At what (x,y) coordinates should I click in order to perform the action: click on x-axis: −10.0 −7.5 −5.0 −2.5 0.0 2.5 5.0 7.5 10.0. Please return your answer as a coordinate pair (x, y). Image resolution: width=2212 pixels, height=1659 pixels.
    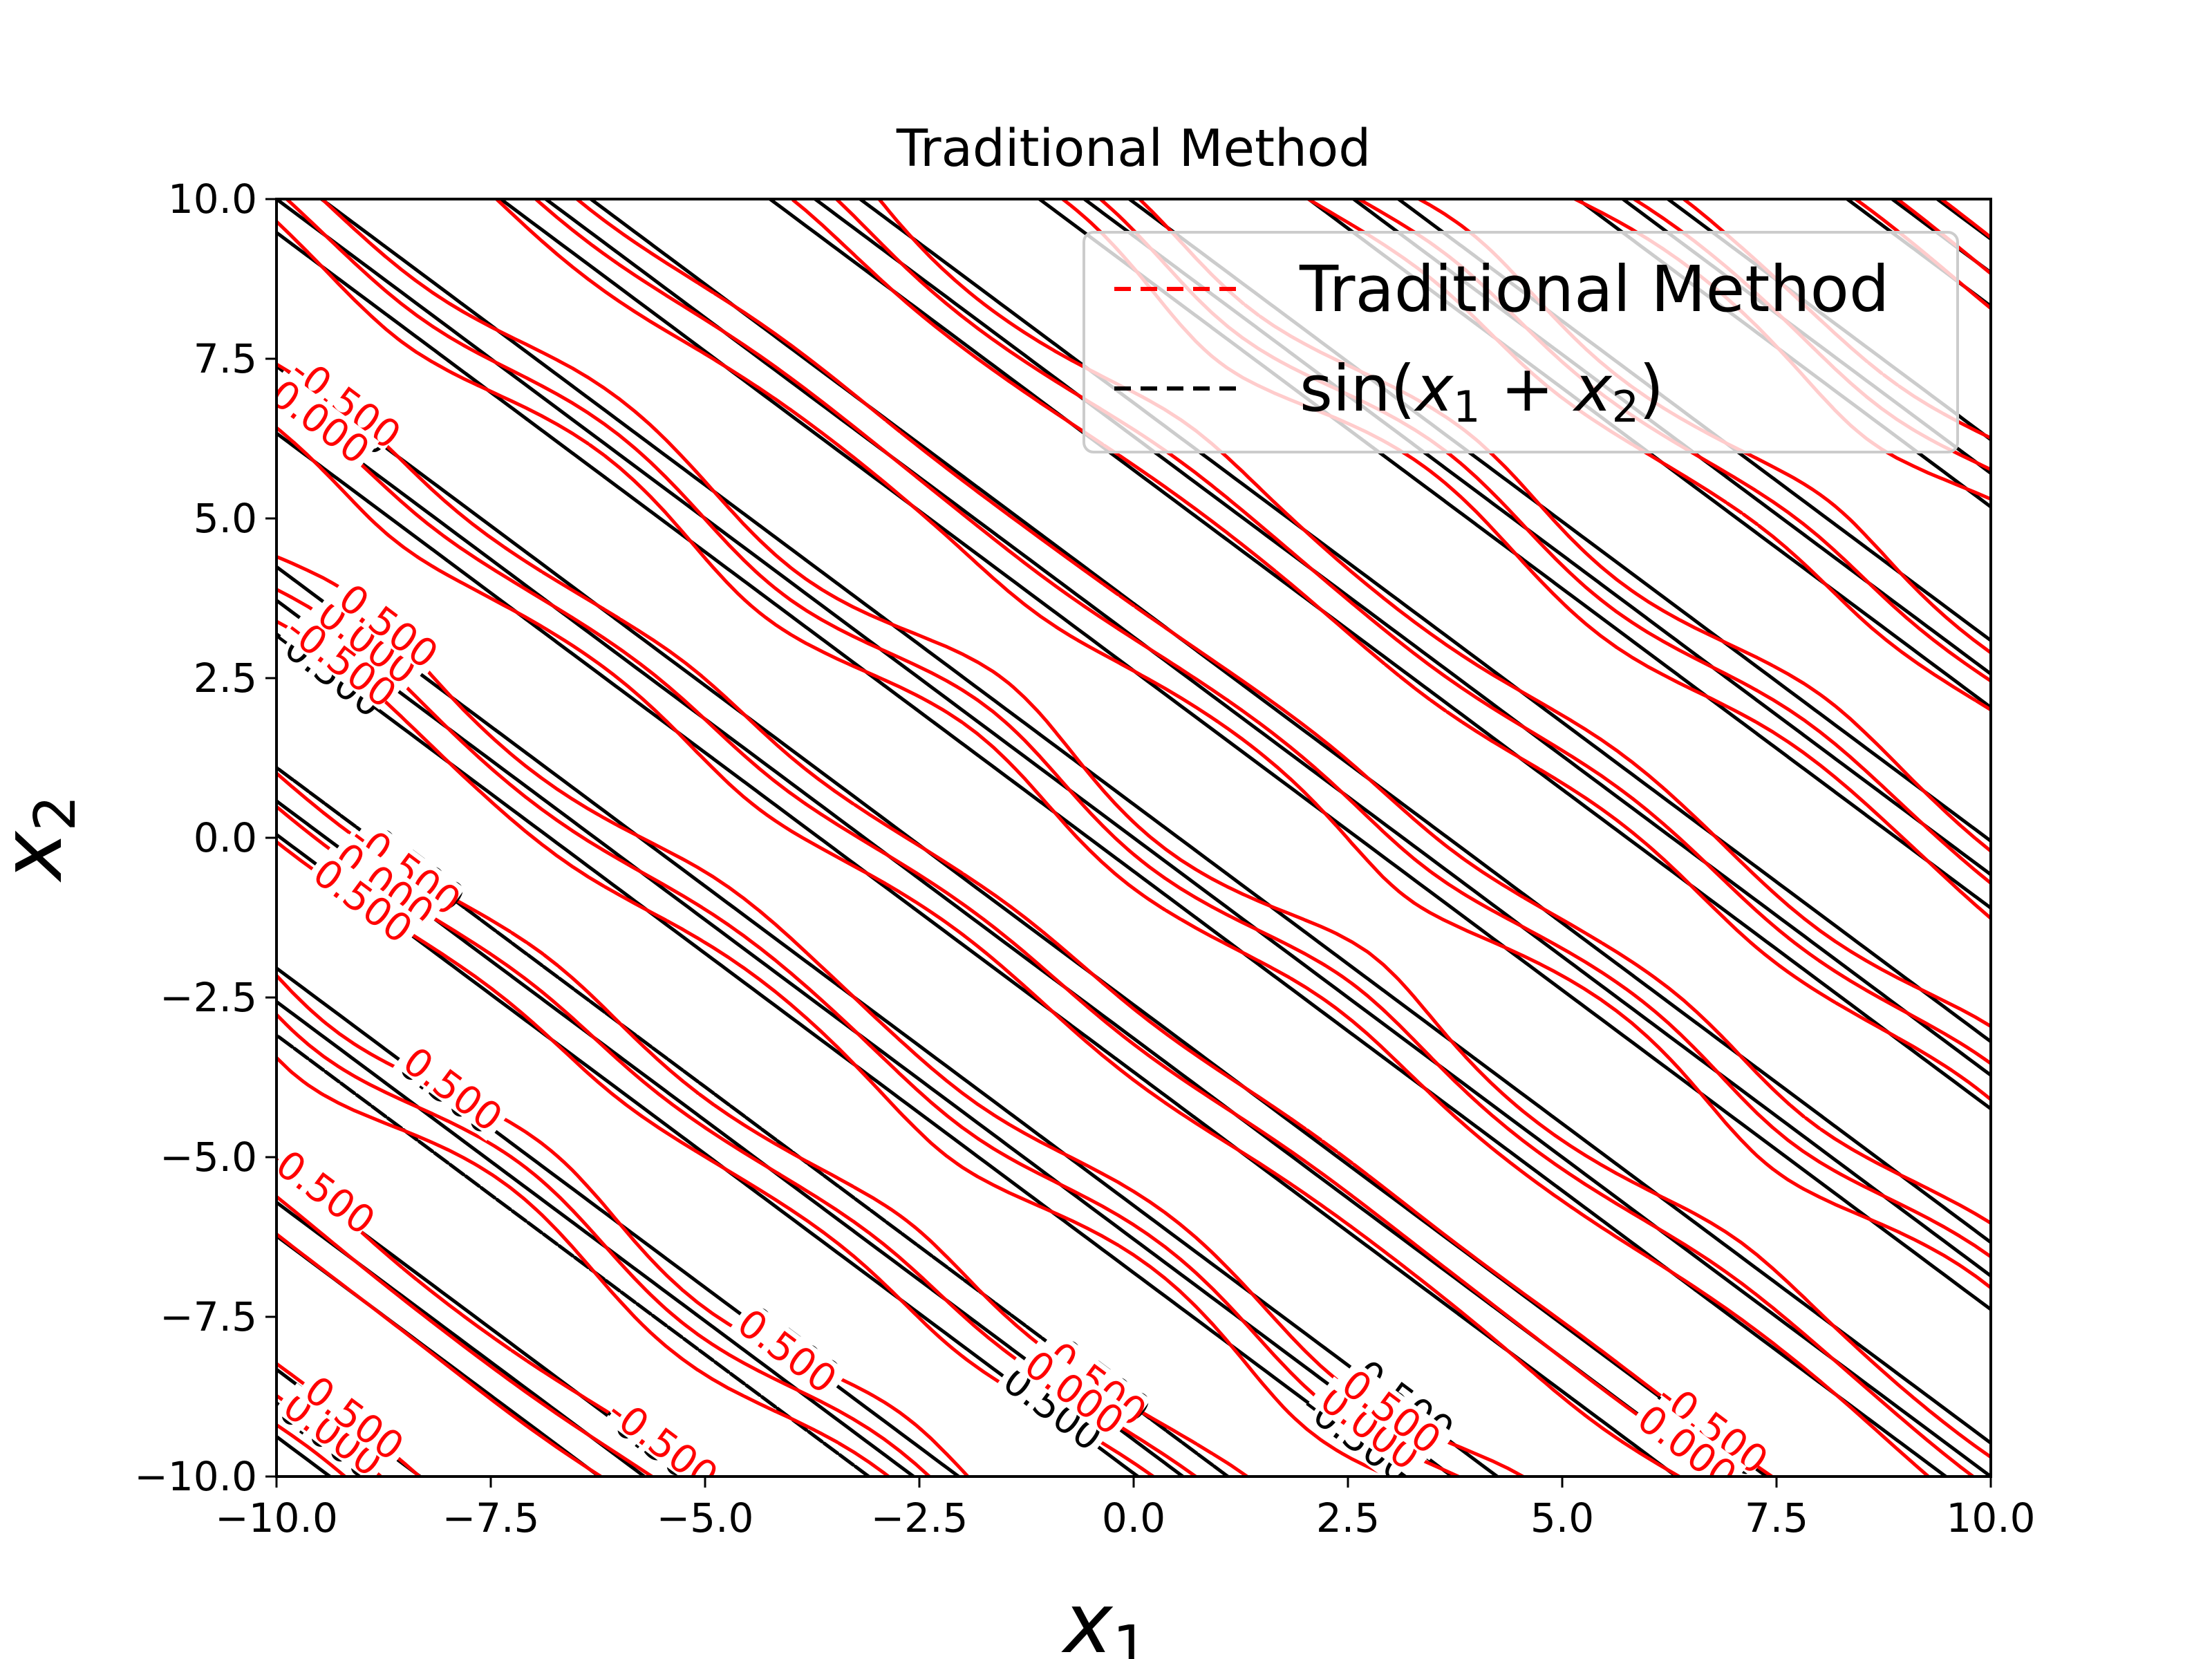
    Looking at the image, I should click on (1125, 1509).